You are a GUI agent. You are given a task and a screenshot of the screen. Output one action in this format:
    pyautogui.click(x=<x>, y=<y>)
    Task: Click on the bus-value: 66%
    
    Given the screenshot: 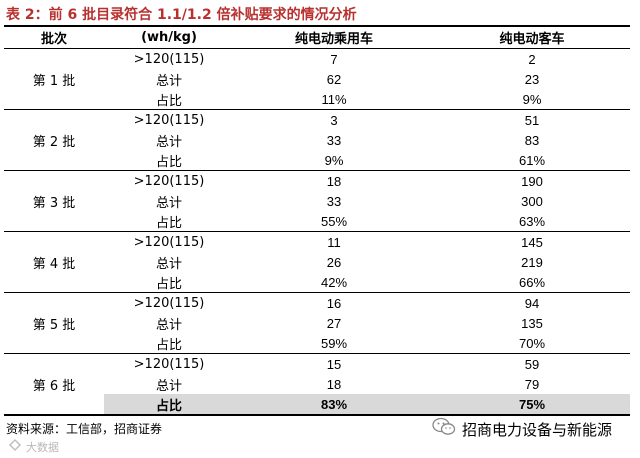 What is the action you would take?
    pyautogui.click(x=532, y=282)
    